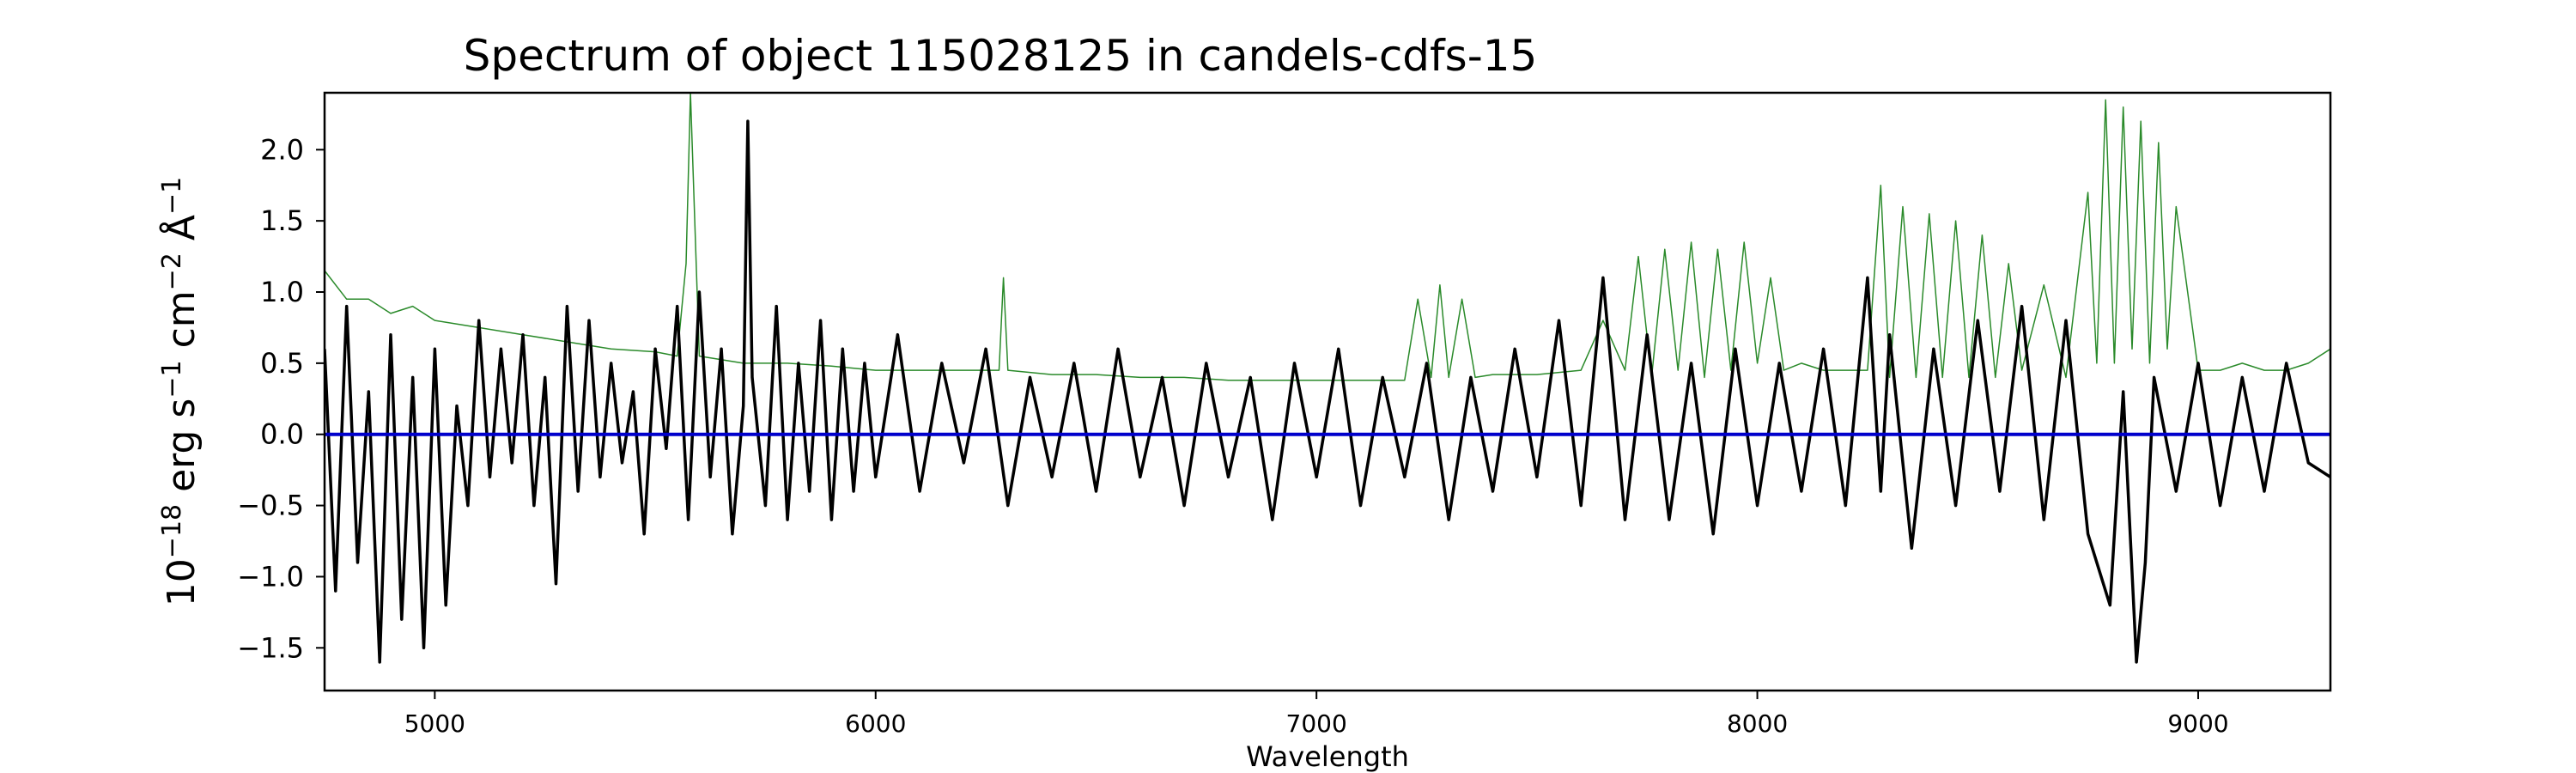 Image resolution: width=2576 pixels, height=773 pixels. I want to click on y-tick-label: 0.0, so click(282, 434).